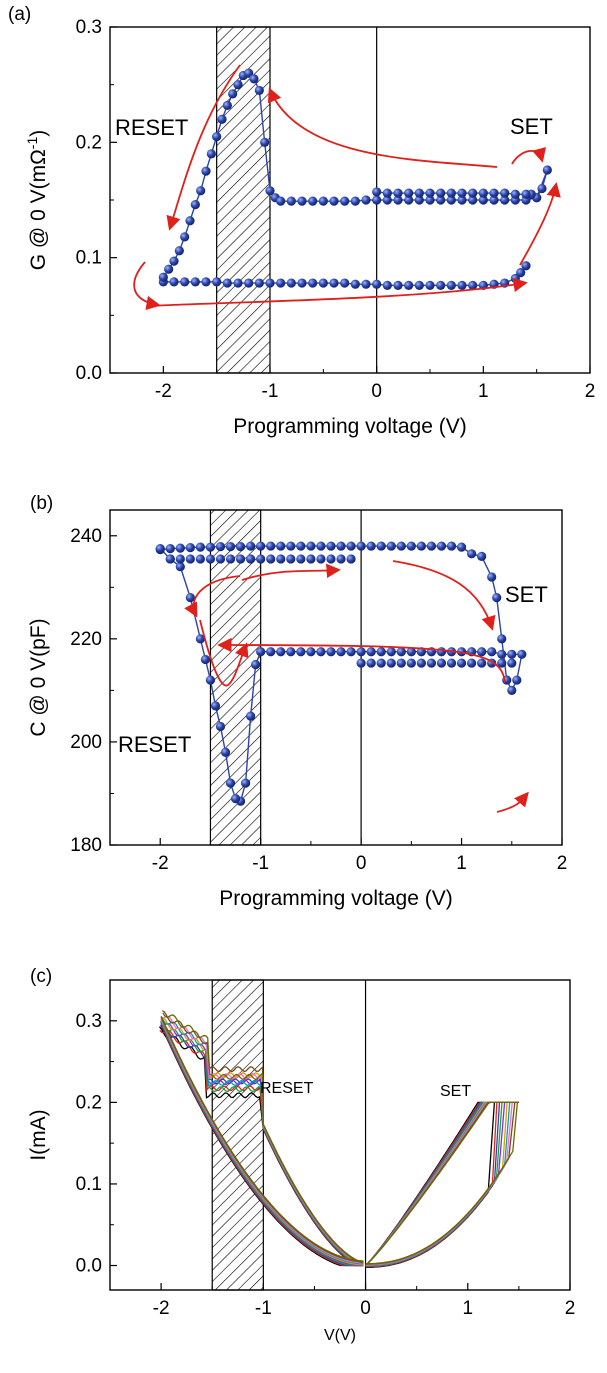 The height and width of the screenshot is (1373, 607). Describe the element at coordinates (89, 27) in the screenshot. I see `y-tick-label-a: 0.3` at that location.